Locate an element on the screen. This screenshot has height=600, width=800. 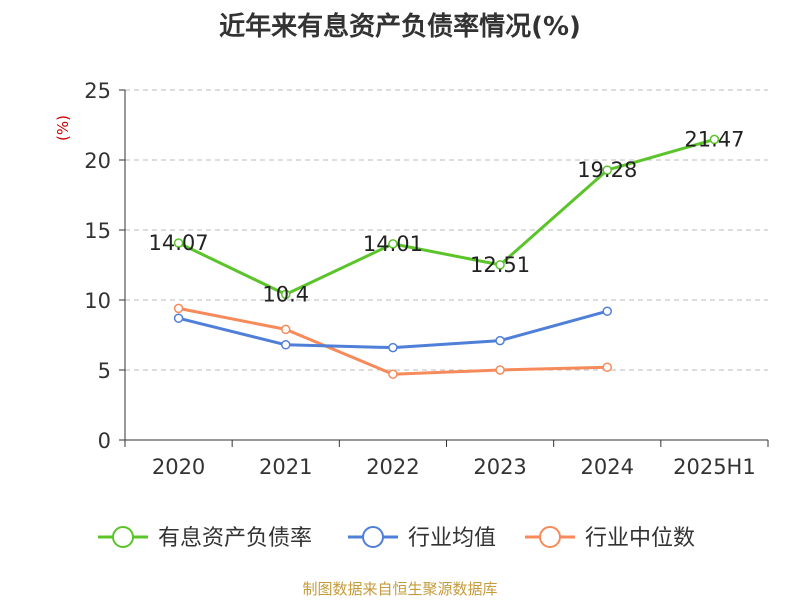
y-tick-label: 20 is located at coordinates (97, 161).